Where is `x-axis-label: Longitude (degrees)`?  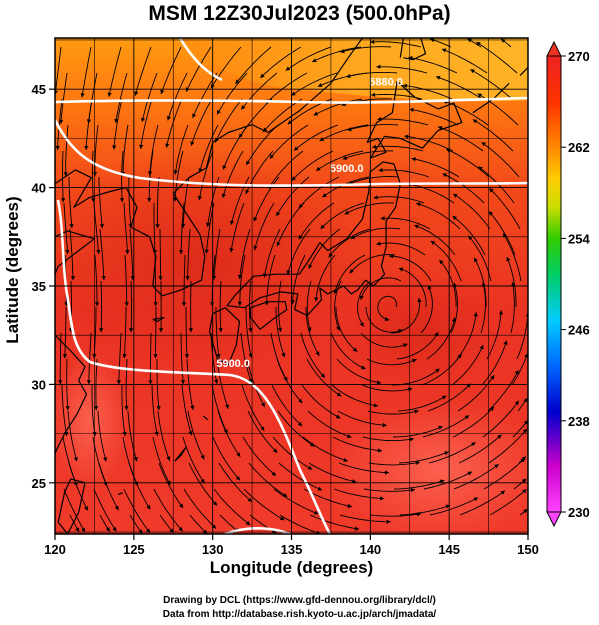
x-axis-label: Longitude (degrees) is located at coordinates (291, 567).